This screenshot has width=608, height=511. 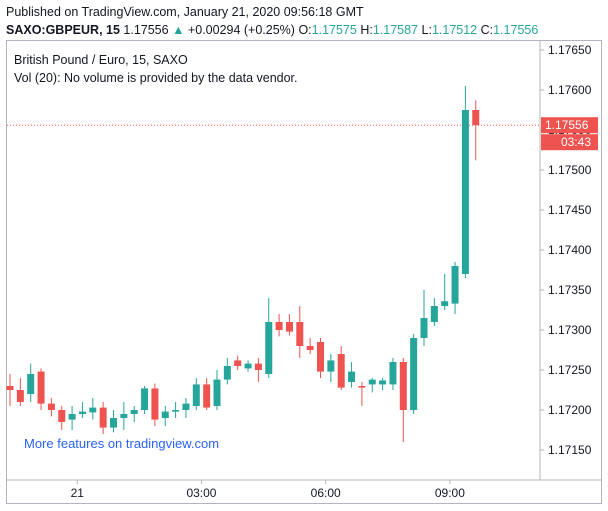 What do you see at coordinates (570, 170) in the screenshot?
I see `y-tick-label: 1.17500` at bounding box center [570, 170].